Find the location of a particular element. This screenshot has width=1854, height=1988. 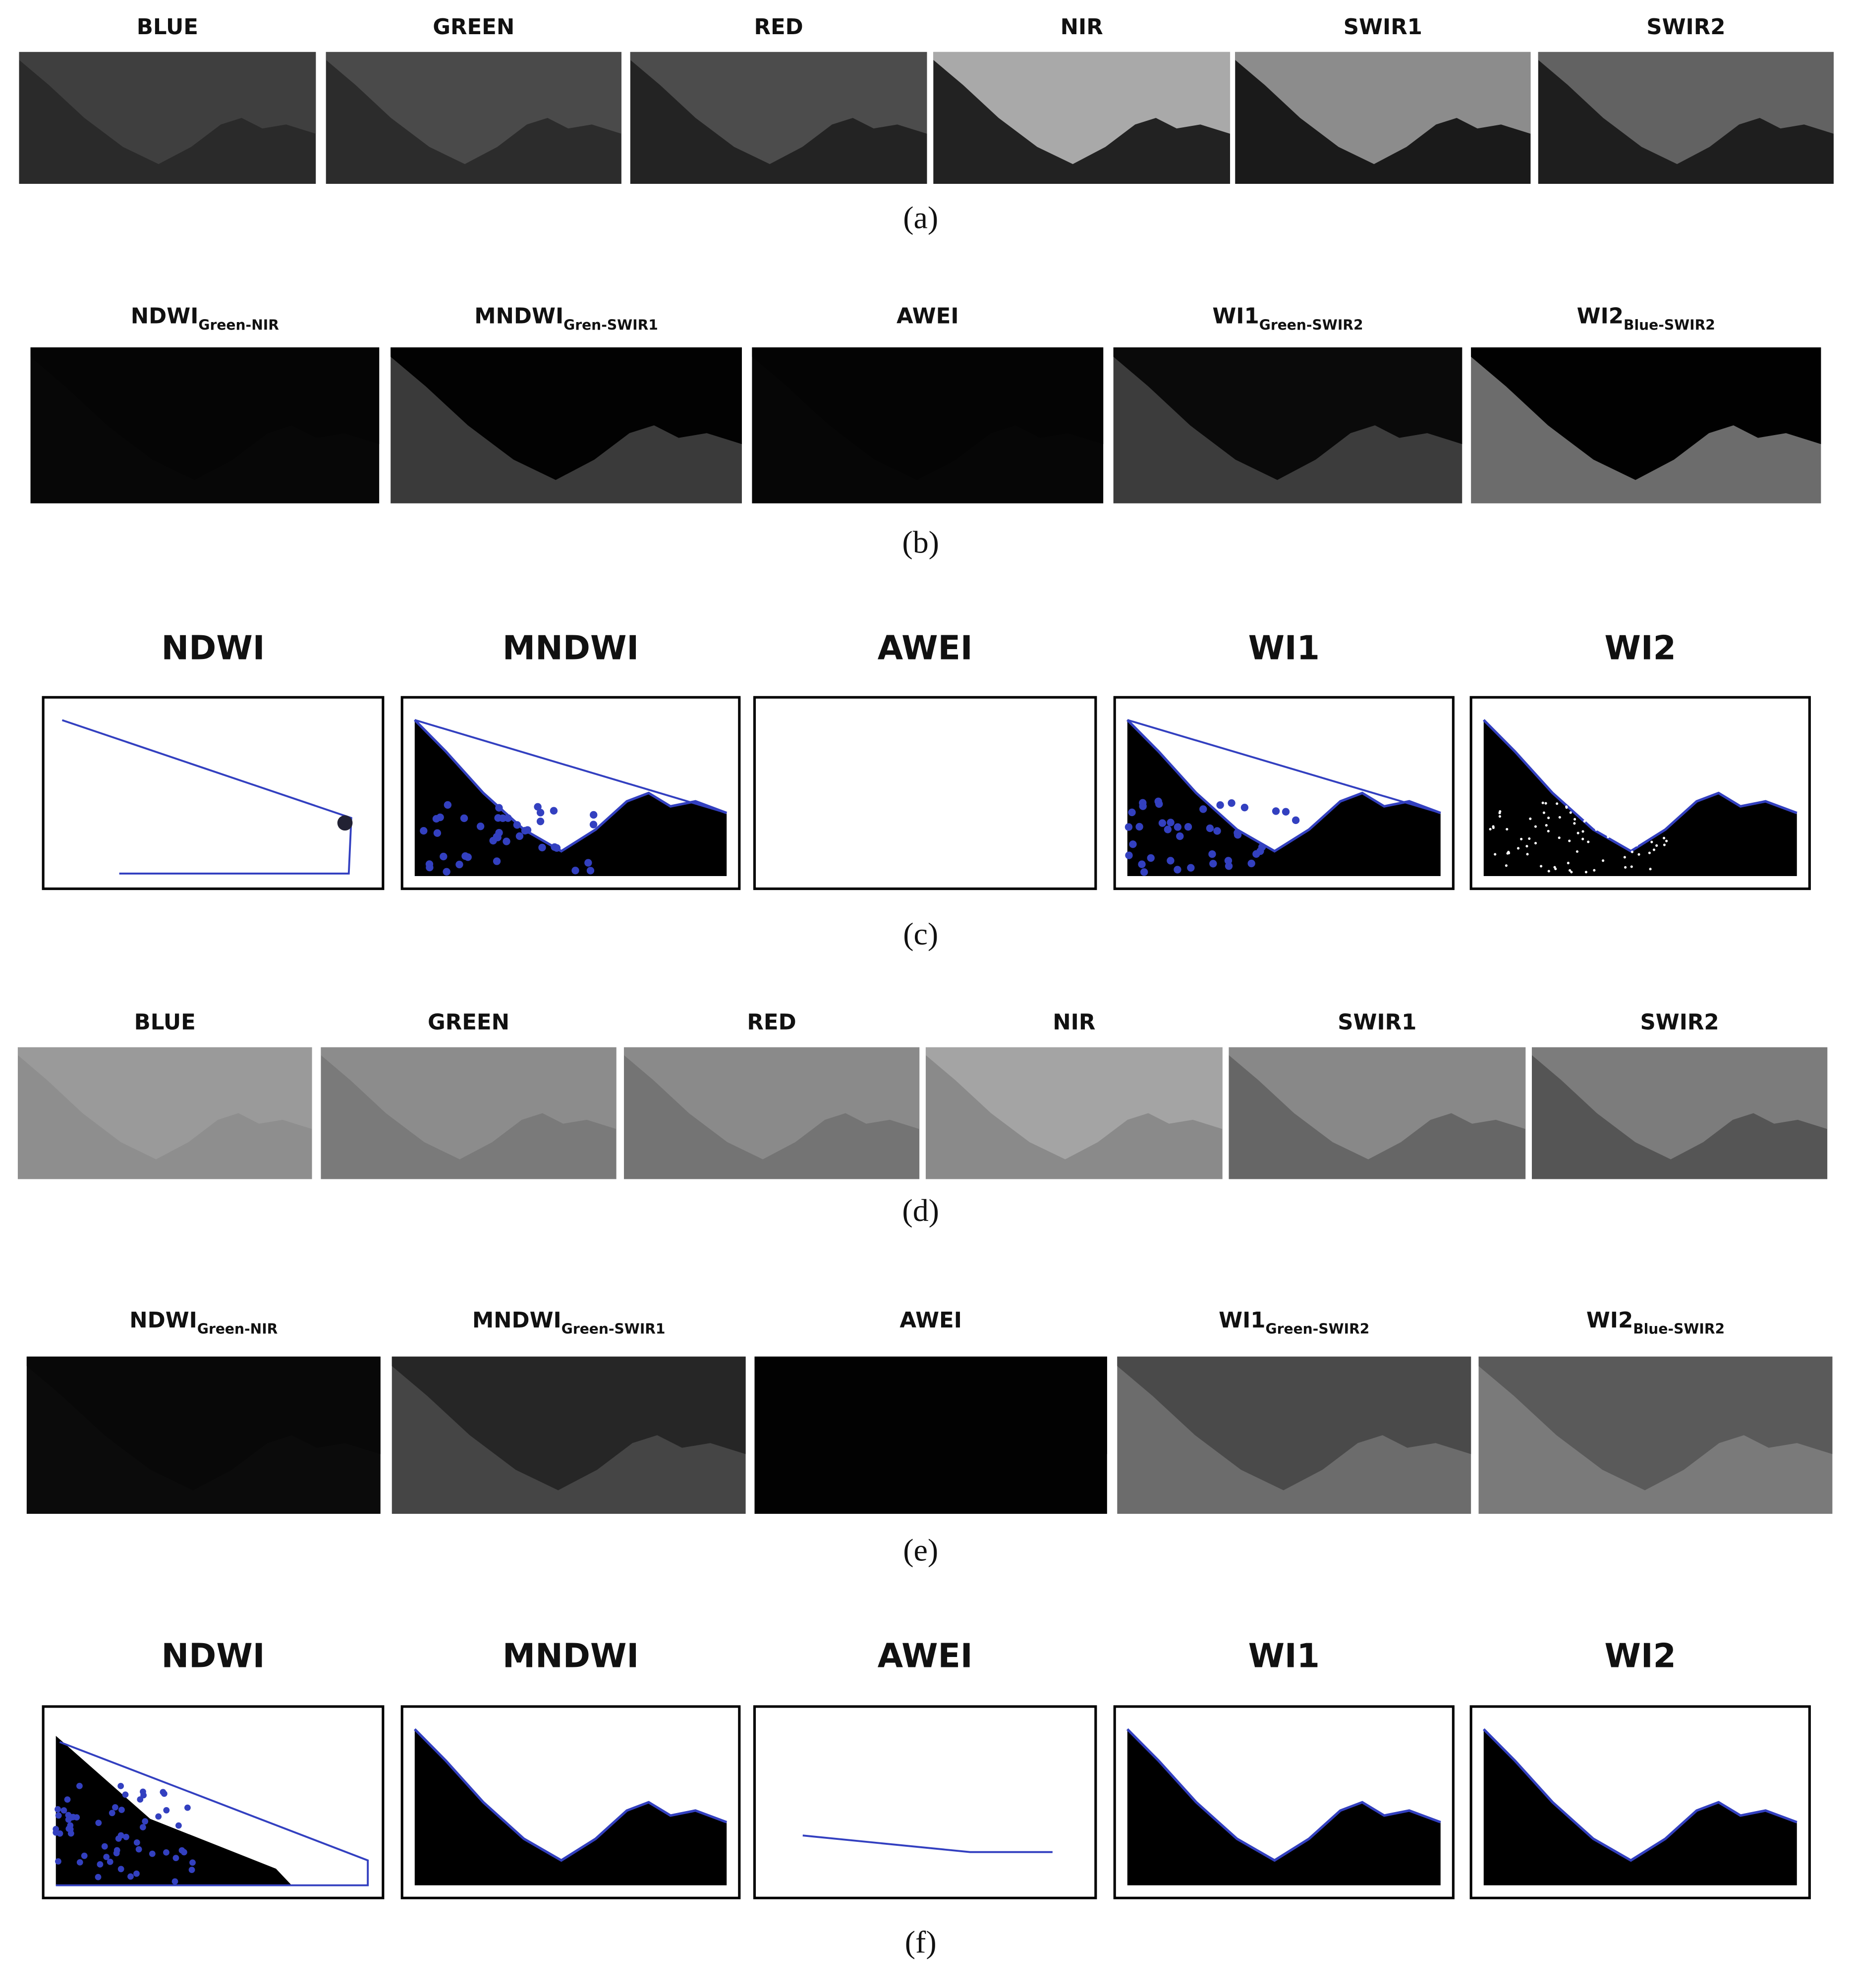

title-text: BLUE is located at coordinates (168, 27).